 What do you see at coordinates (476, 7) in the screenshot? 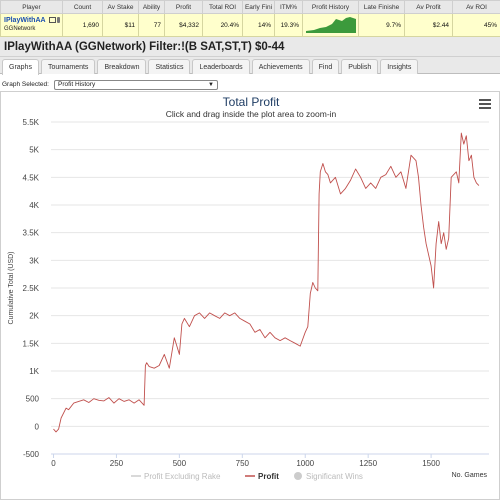
I see `col-header-av-roi: Av ROI` at bounding box center [476, 7].